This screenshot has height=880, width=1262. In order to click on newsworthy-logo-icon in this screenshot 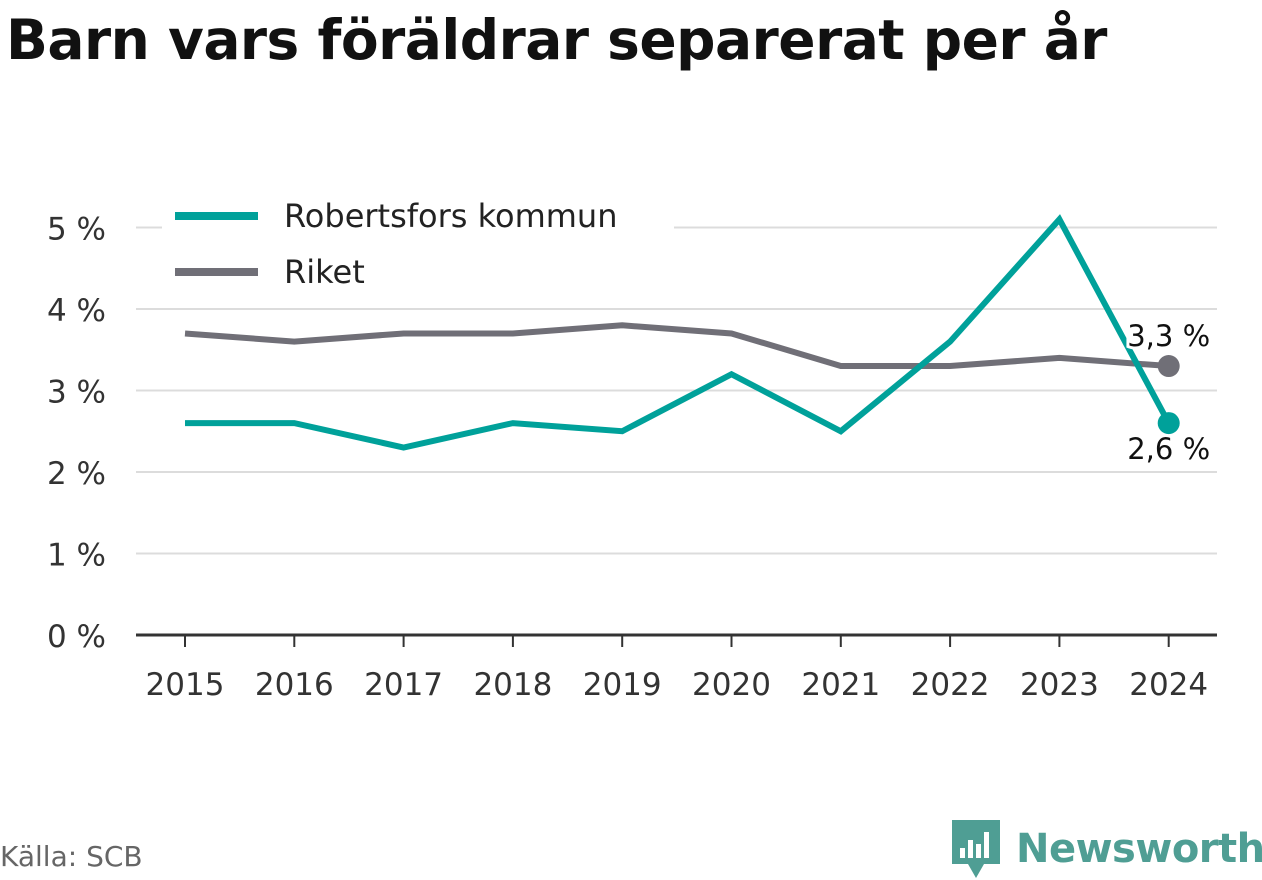, I will do `click(976, 849)`.